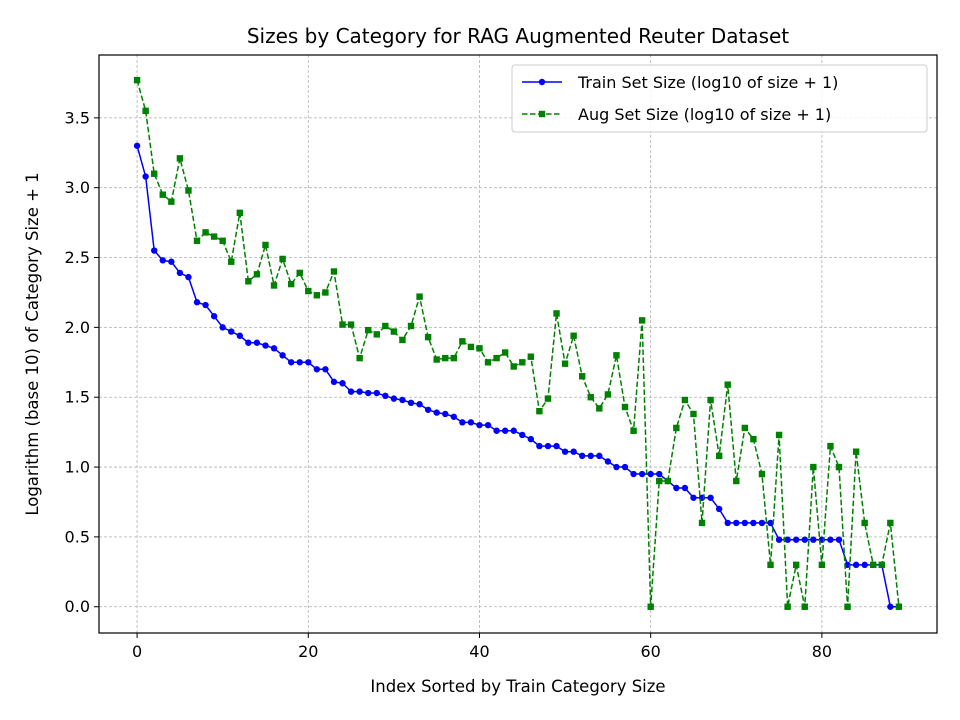  What do you see at coordinates (77, 117) in the screenshot?
I see `y-tick-label: 3.5` at bounding box center [77, 117].